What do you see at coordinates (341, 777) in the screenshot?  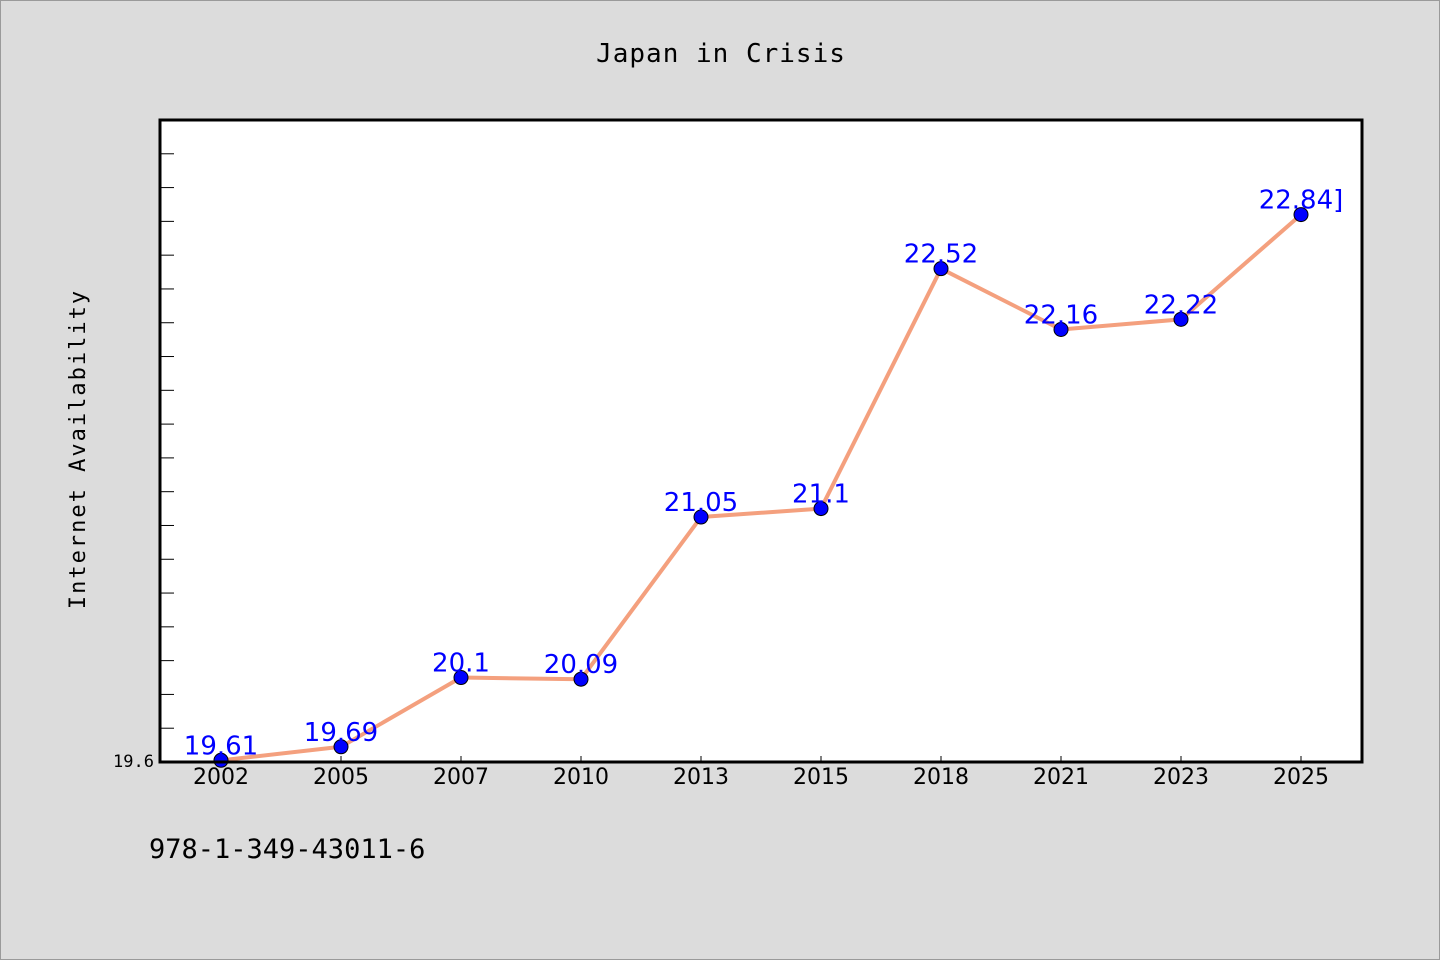 I see `x-tick-label: 2005` at bounding box center [341, 777].